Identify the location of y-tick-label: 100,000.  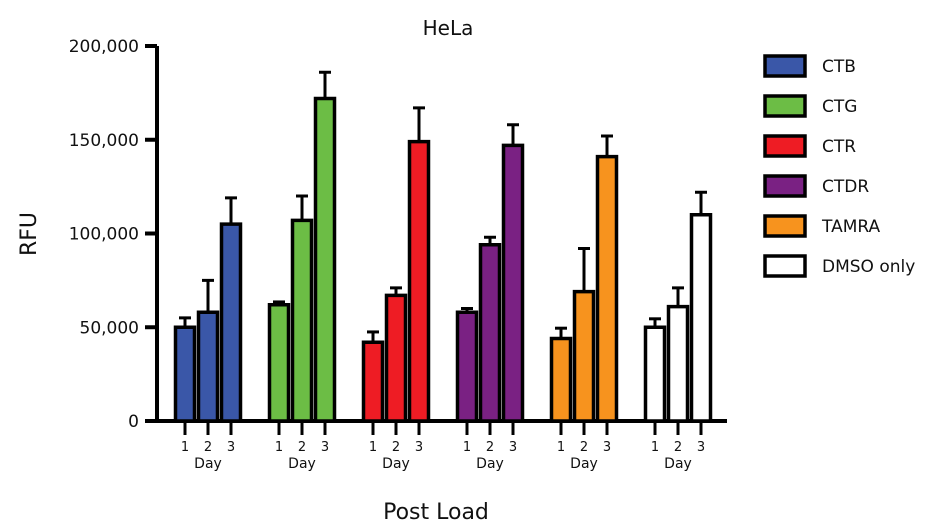
(104, 235).